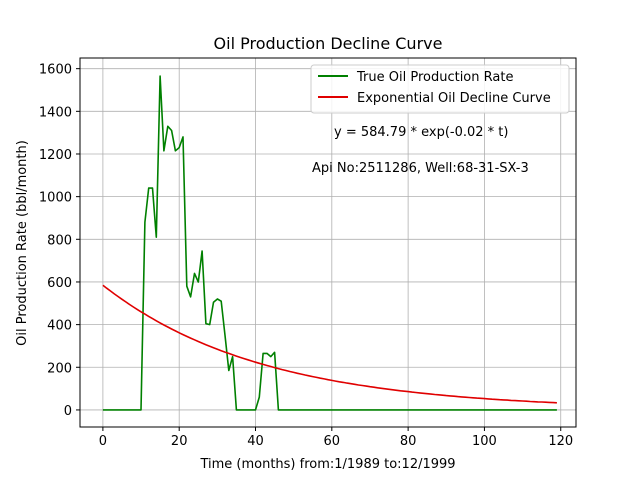  Describe the element at coordinates (560, 441) in the screenshot. I see `x-tick-label: 120` at that location.